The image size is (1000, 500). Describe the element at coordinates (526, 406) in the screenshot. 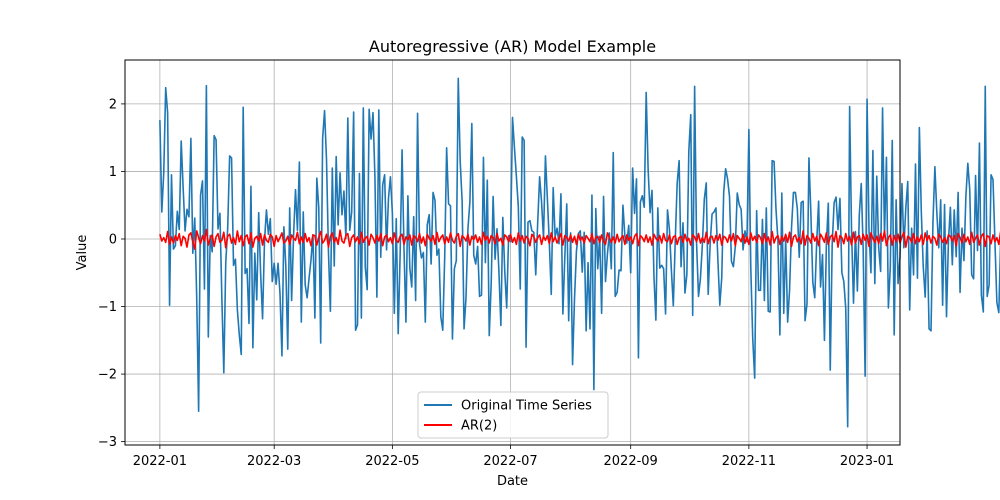

I see `legend-label-original: Original Time Series` at that location.